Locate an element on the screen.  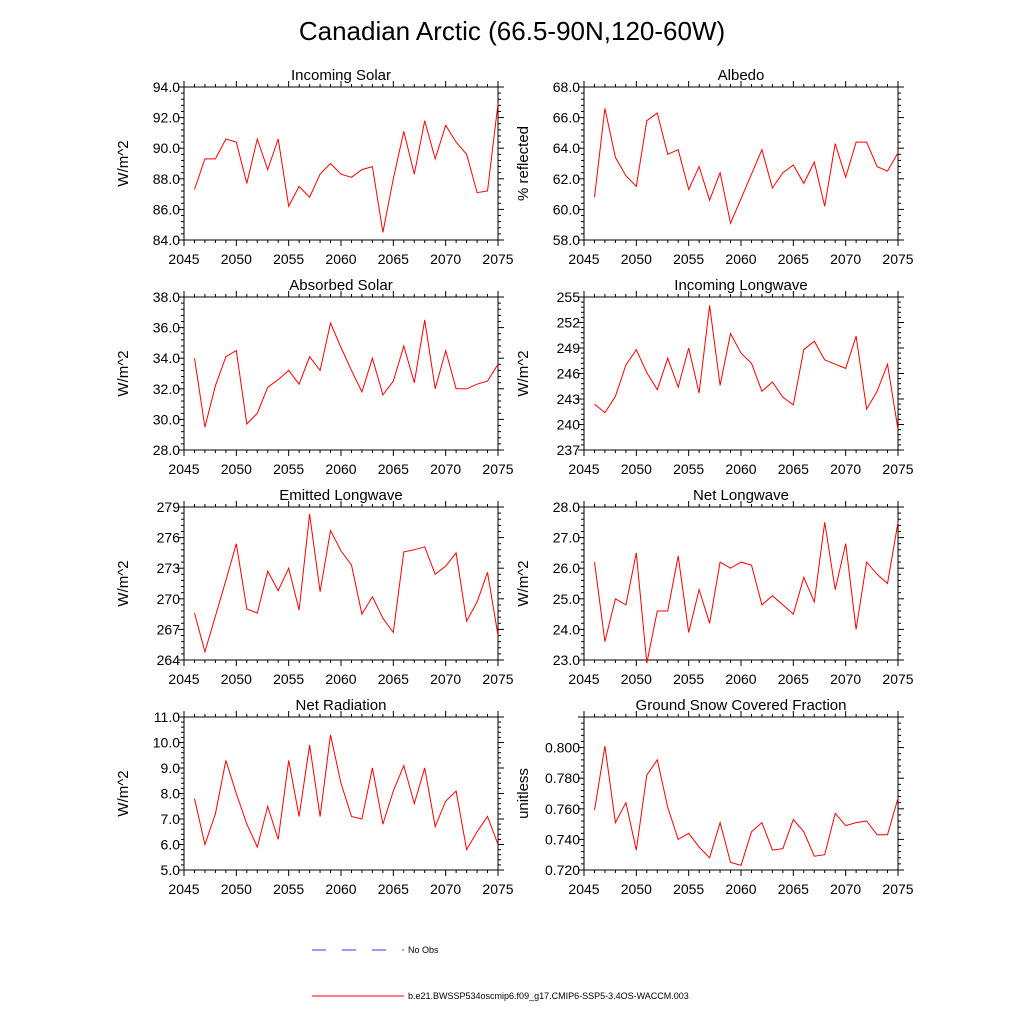
y-tick-label: 0.780 is located at coordinates (562, 778).